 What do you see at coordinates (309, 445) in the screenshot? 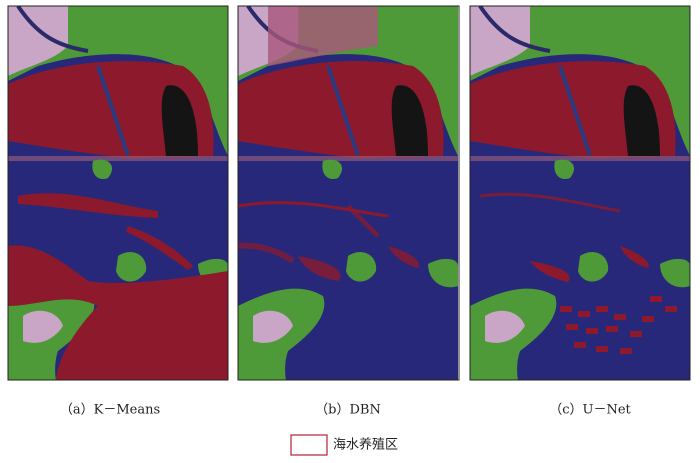
I see `legend-swatch` at bounding box center [309, 445].